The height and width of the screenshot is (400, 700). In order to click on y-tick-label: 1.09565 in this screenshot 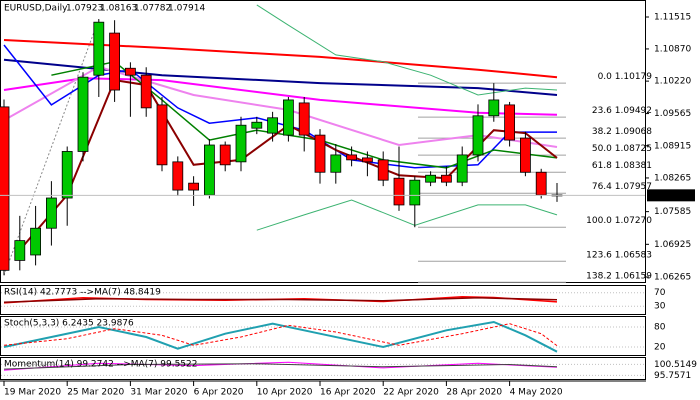, I will do `click(672, 114)`.